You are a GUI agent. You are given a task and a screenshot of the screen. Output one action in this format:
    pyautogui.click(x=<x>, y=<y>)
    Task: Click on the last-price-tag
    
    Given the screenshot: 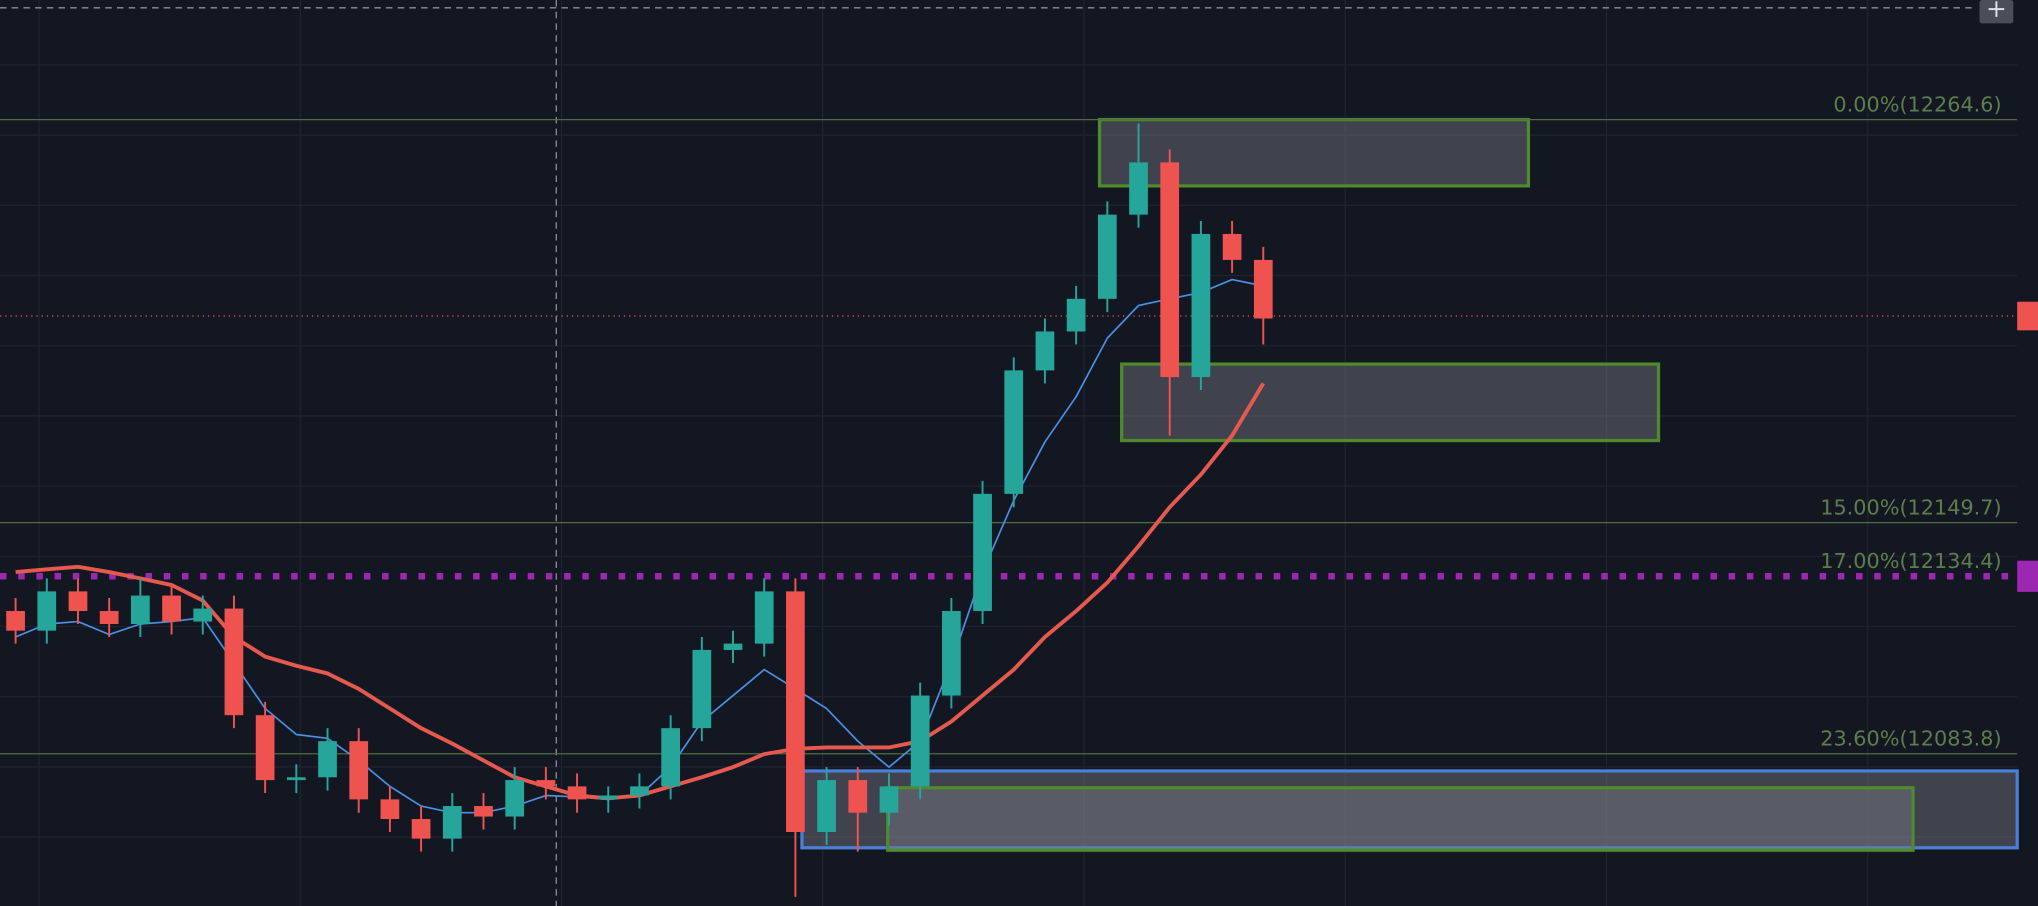 What is the action you would take?
    pyautogui.click(x=2027, y=316)
    